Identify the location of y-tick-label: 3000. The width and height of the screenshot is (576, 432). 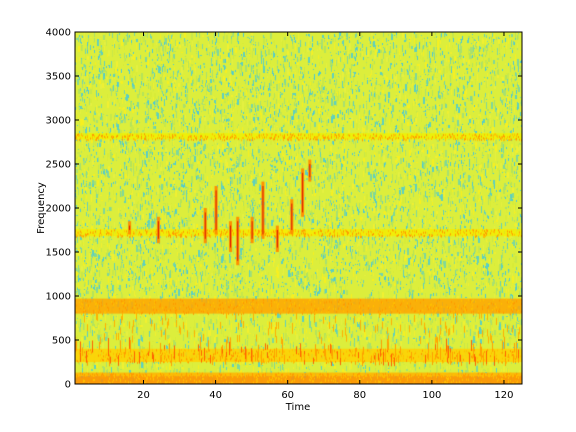
(58, 121).